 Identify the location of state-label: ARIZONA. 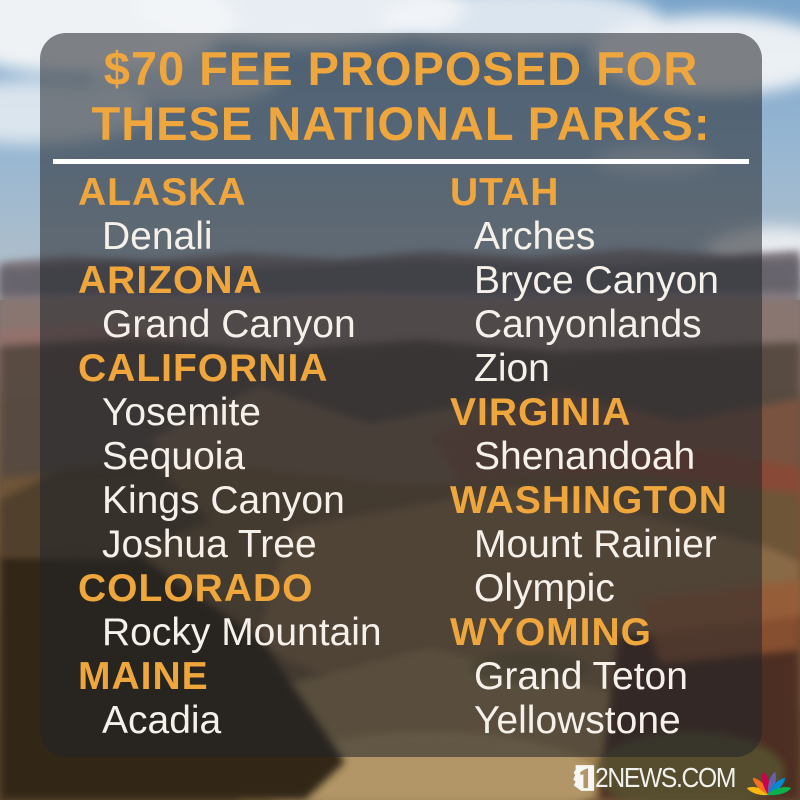
(170, 280).